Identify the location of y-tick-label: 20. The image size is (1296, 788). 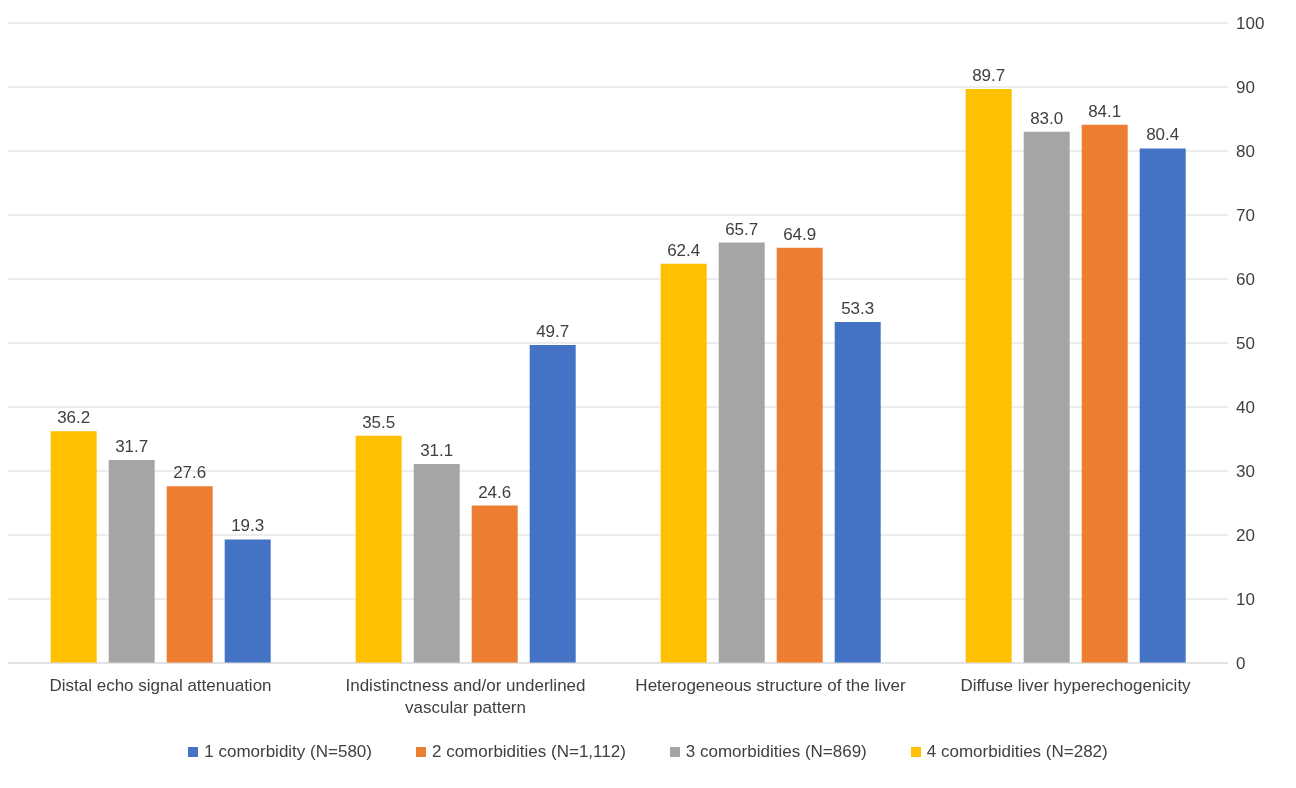
(1245, 536).